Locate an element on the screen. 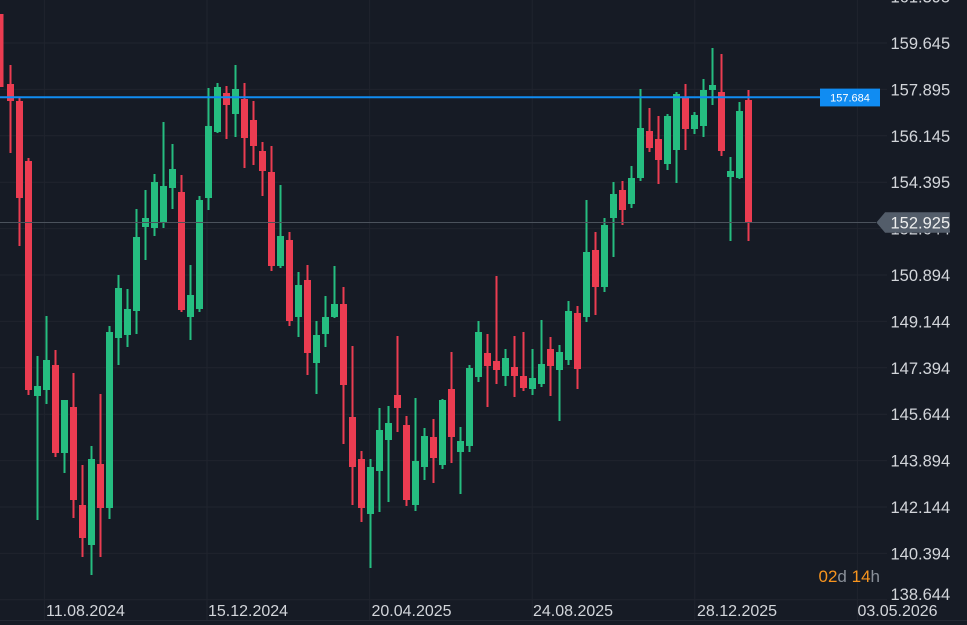  svg-text: 138.644 is located at coordinates (921, 595).